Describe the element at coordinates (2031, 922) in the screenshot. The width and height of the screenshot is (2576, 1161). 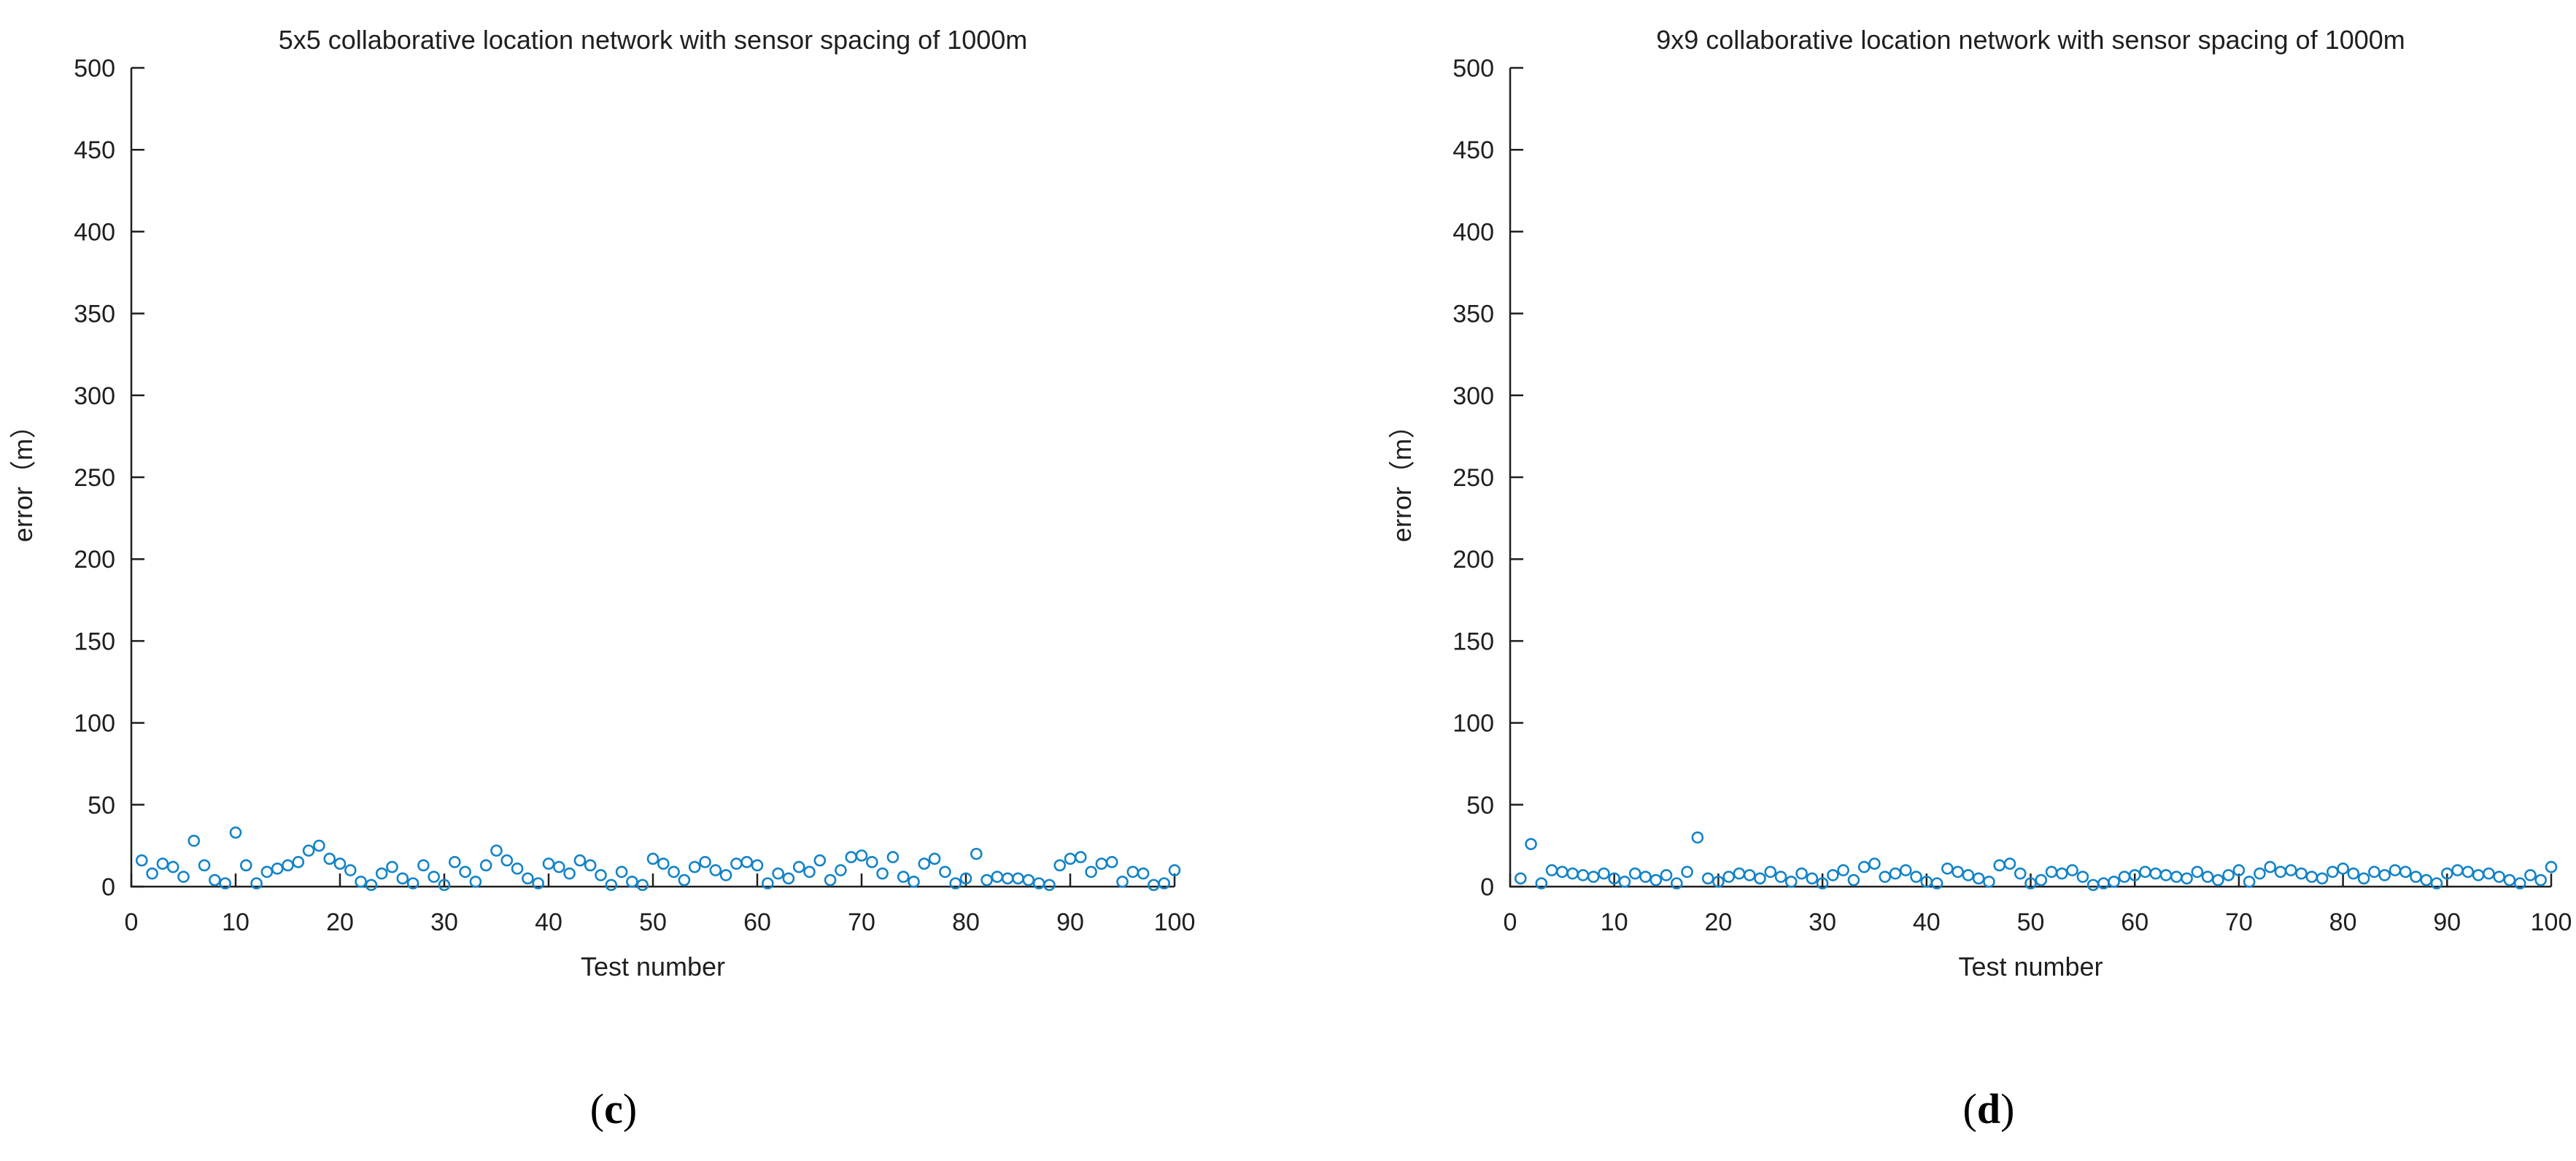
I see `x-tick-label: 50` at that location.